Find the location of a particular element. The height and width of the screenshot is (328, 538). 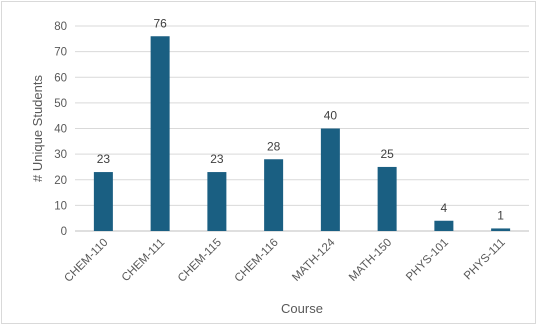

x-tick-label: MATH-150 is located at coordinates (370, 260).